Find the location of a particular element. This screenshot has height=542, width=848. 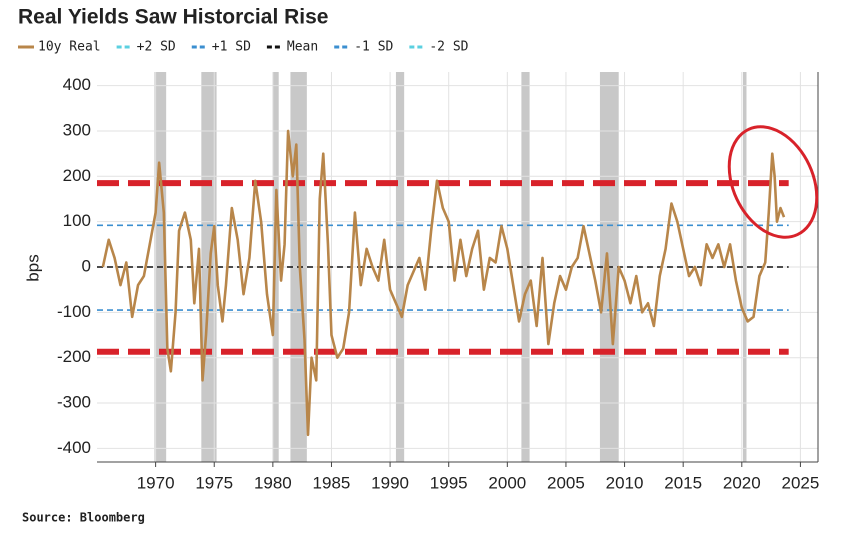

x-tick-label: 2015 is located at coordinates (683, 482).